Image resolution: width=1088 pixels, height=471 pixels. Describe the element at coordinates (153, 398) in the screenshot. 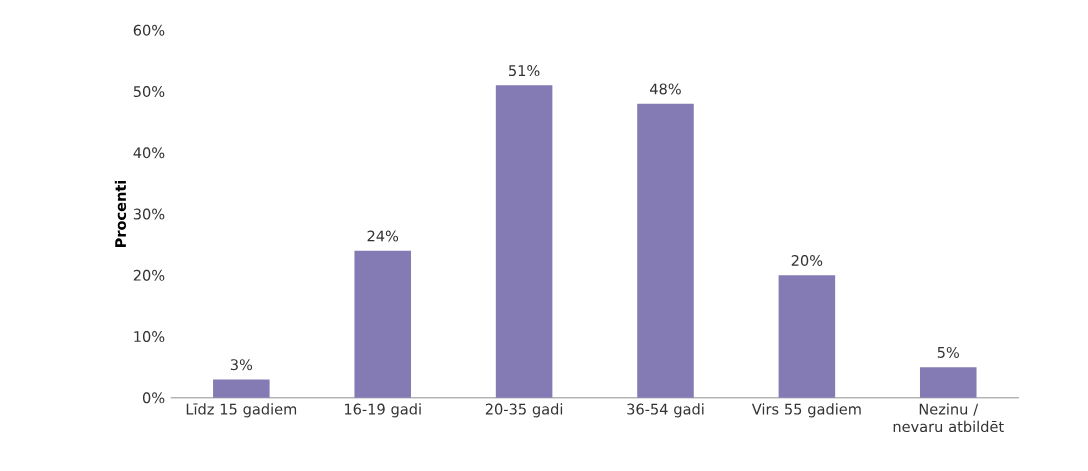

I see `y-tick-label: 0%` at that location.